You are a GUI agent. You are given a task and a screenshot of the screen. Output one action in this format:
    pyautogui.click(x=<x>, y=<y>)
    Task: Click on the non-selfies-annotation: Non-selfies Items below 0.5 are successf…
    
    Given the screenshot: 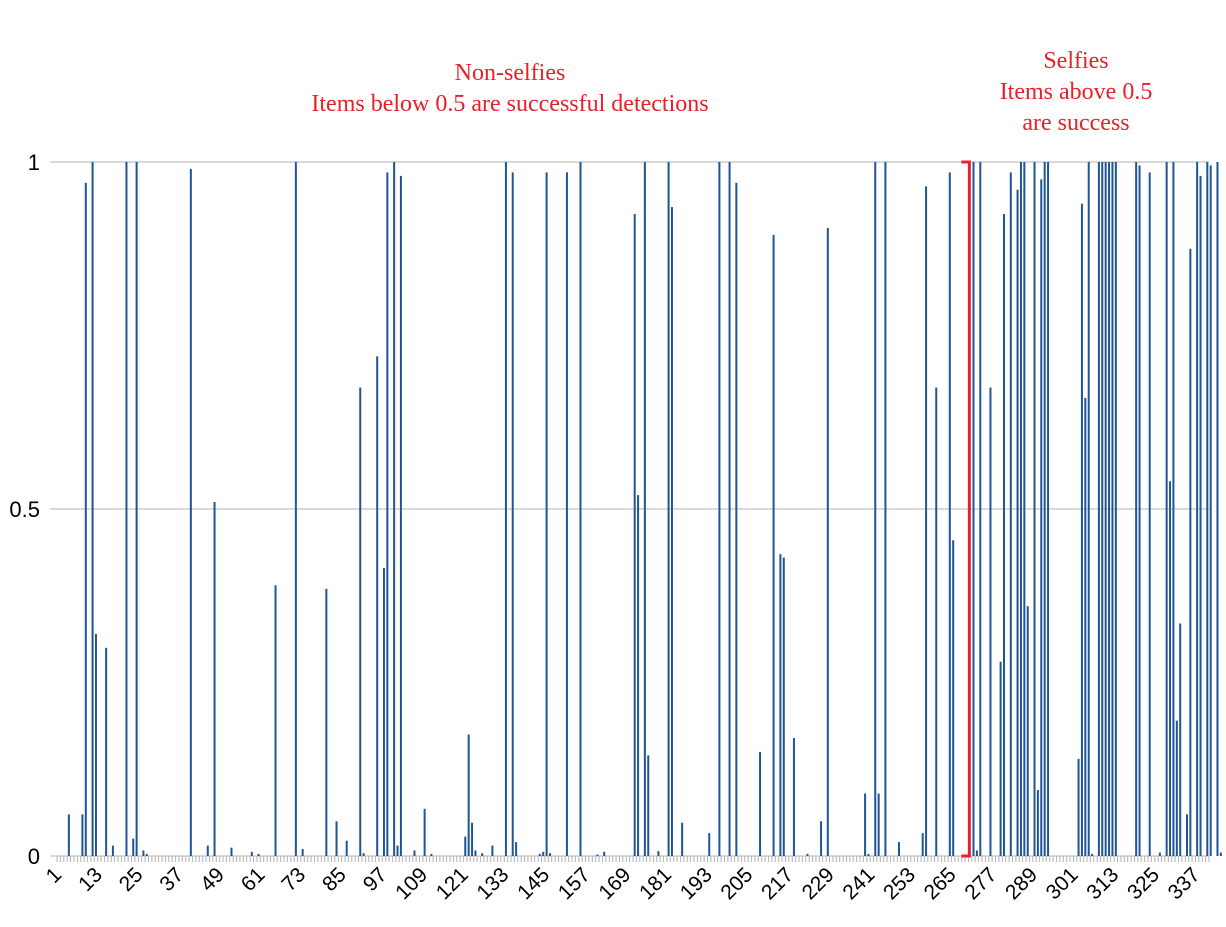 What is the action you would take?
    pyautogui.click(x=510, y=89)
    